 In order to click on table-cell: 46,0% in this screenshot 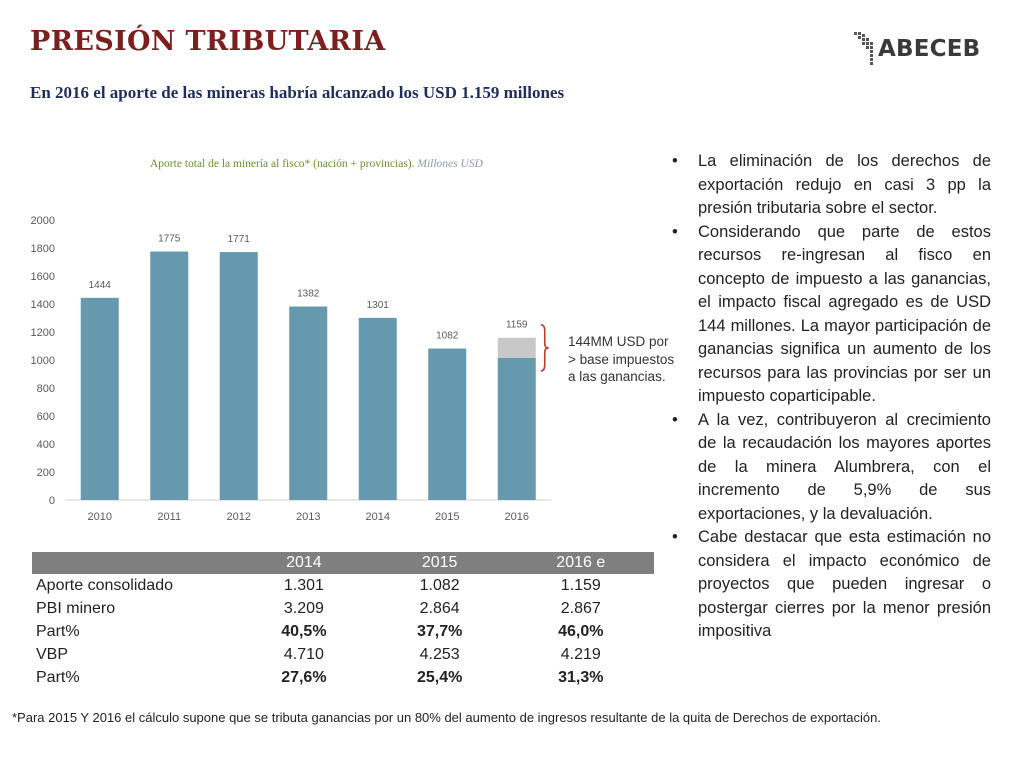, I will do `click(581, 631)`.